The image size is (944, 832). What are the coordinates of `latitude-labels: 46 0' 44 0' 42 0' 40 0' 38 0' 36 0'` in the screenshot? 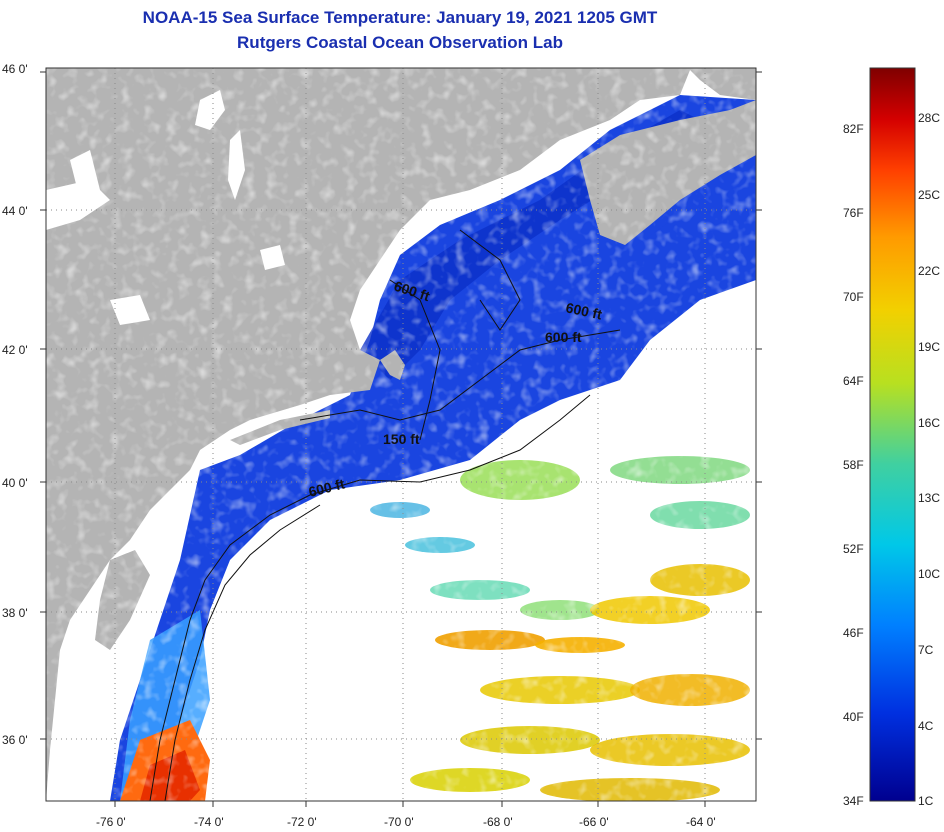 It's located at (15, 404).